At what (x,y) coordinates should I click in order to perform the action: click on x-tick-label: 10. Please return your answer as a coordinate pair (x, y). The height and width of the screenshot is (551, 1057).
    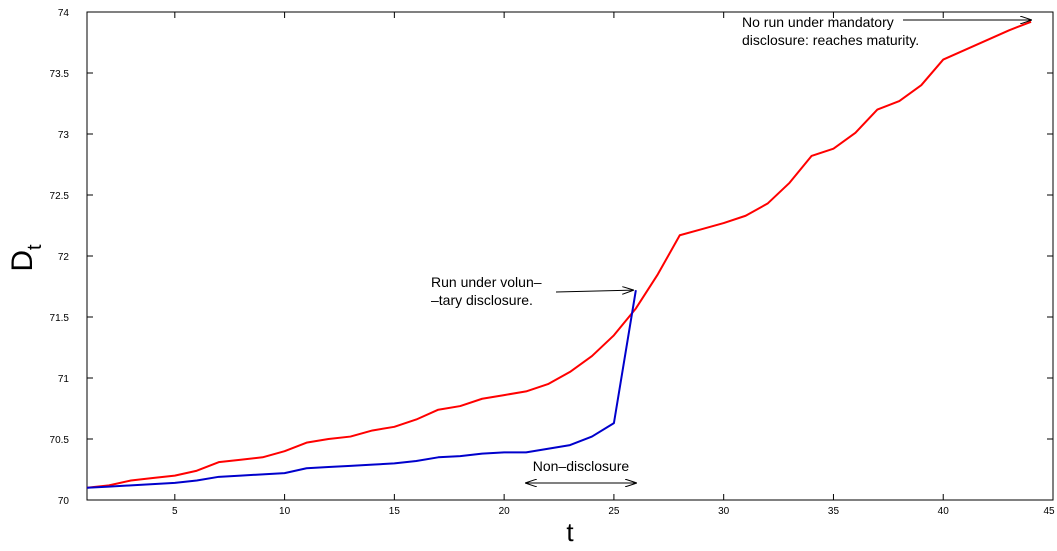
    Looking at the image, I should click on (285, 511).